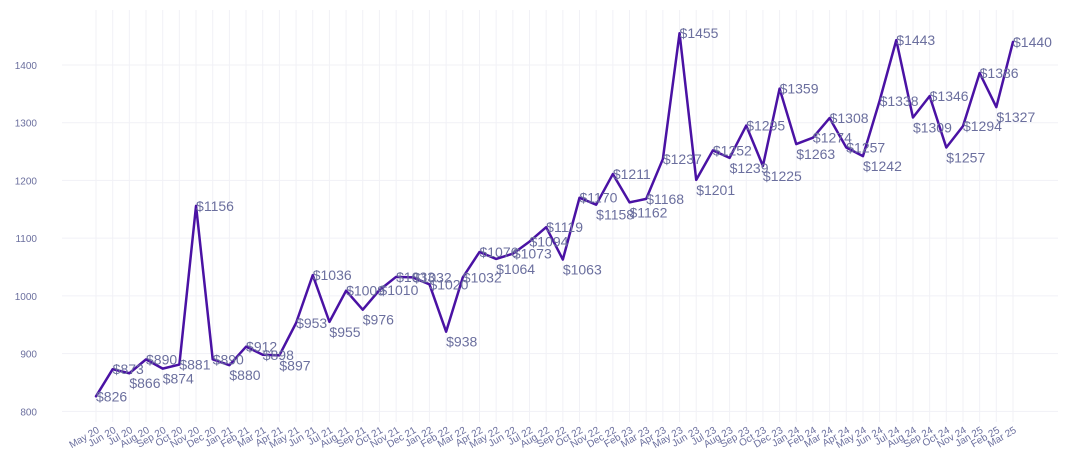  What do you see at coordinates (999, 73) in the screenshot?
I see `data-label: $1386` at bounding box center [999, 73].